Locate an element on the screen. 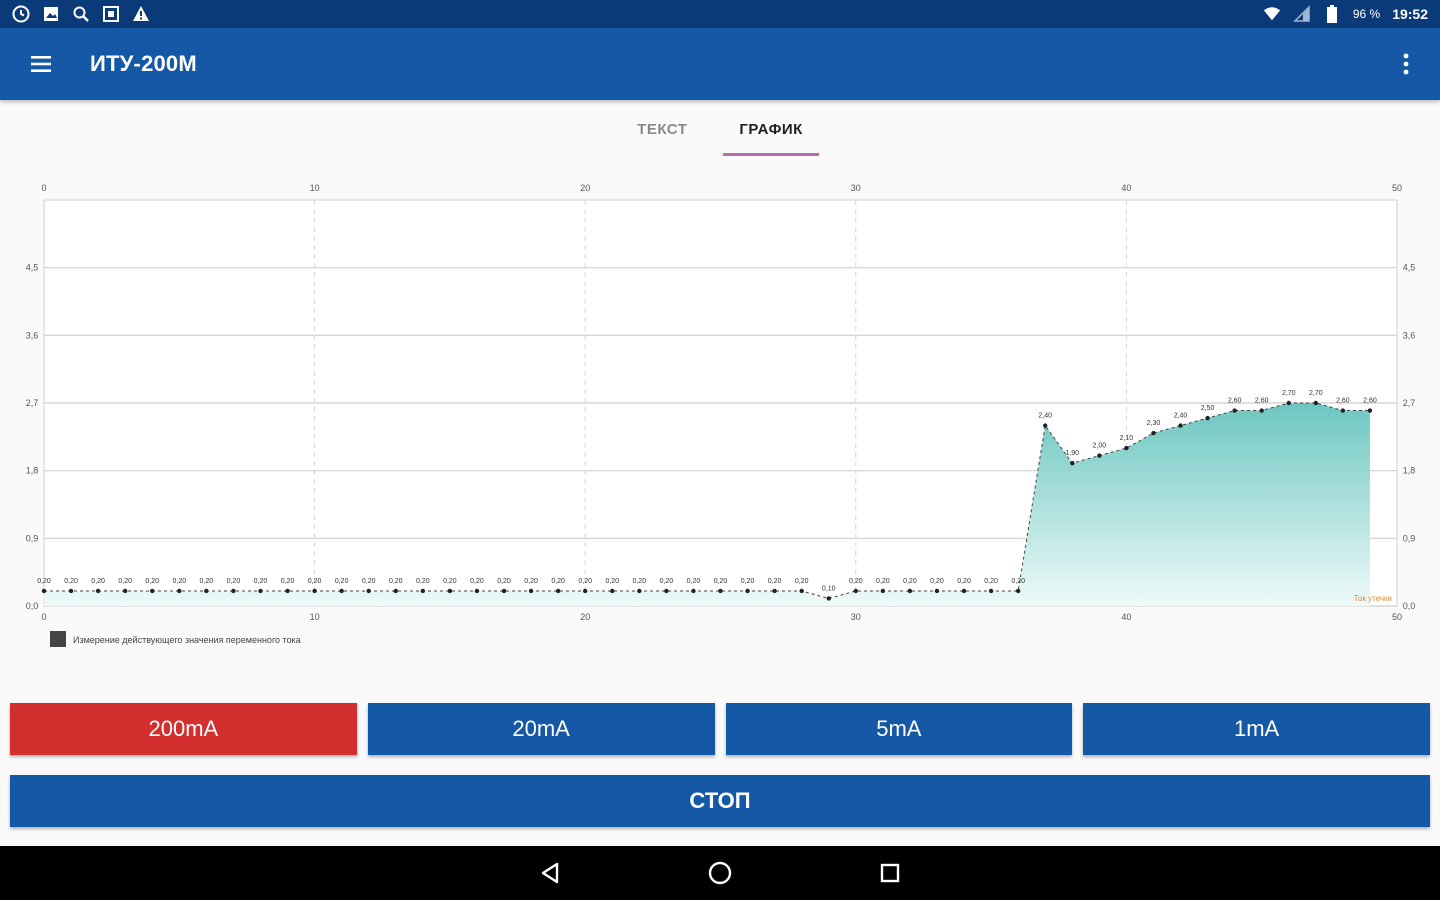 Image resolution: width=1440 pixels, height=900 pixels. menu-button is located at coordinates (41, 64).